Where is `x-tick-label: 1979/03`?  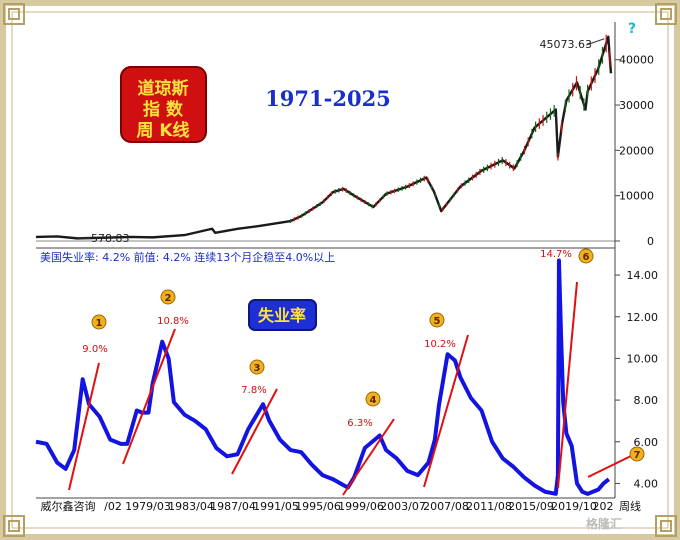
x-tick-label: 1979/03 is located at coordinates (148, 506).